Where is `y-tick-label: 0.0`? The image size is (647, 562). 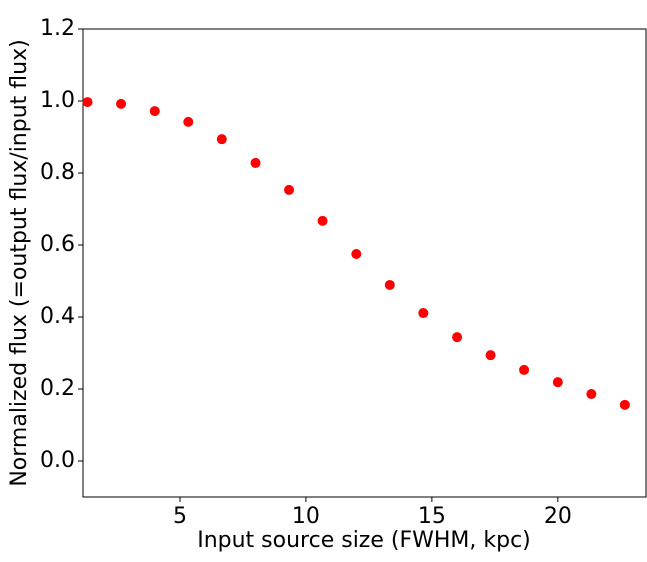 y-tick-label: 0.0 is located at coordinates (57, 460).